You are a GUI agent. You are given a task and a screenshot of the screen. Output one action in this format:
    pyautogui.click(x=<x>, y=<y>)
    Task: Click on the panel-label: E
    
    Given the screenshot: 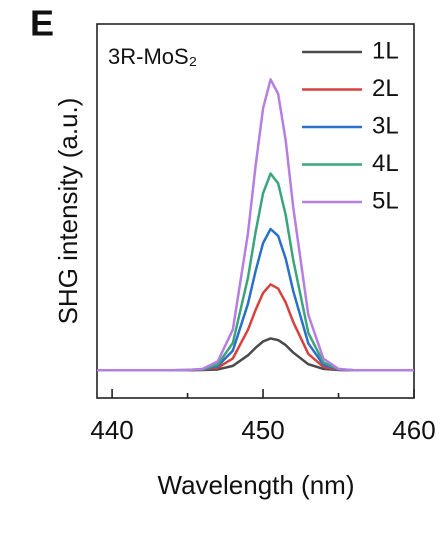 What is the action you would take?
    pyautogui.click(x=42, y=23)
    